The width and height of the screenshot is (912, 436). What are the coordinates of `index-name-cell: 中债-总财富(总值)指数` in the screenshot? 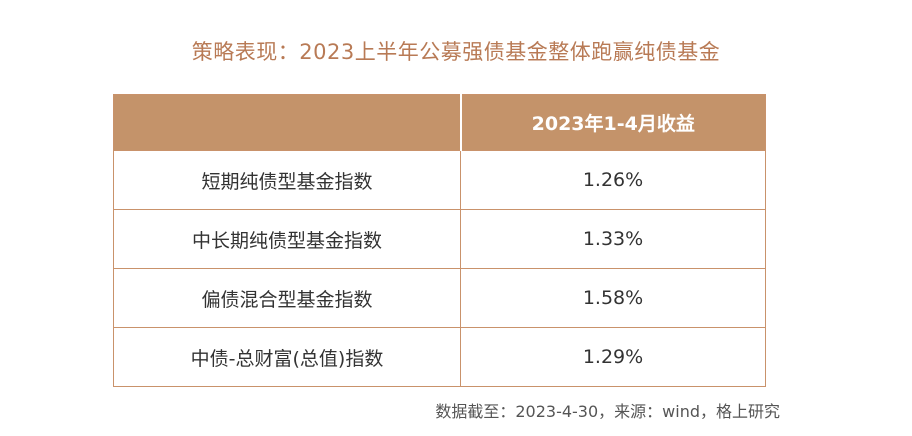 It's located at (287, 357).